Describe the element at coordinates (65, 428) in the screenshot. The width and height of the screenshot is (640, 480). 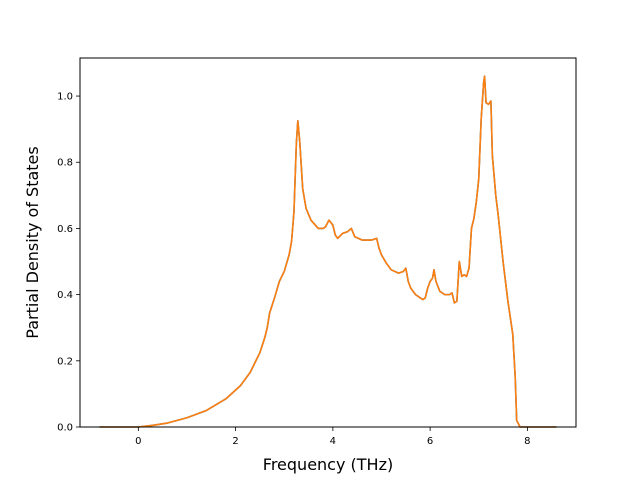
I see `y-tick-label: 0.0` at that location.